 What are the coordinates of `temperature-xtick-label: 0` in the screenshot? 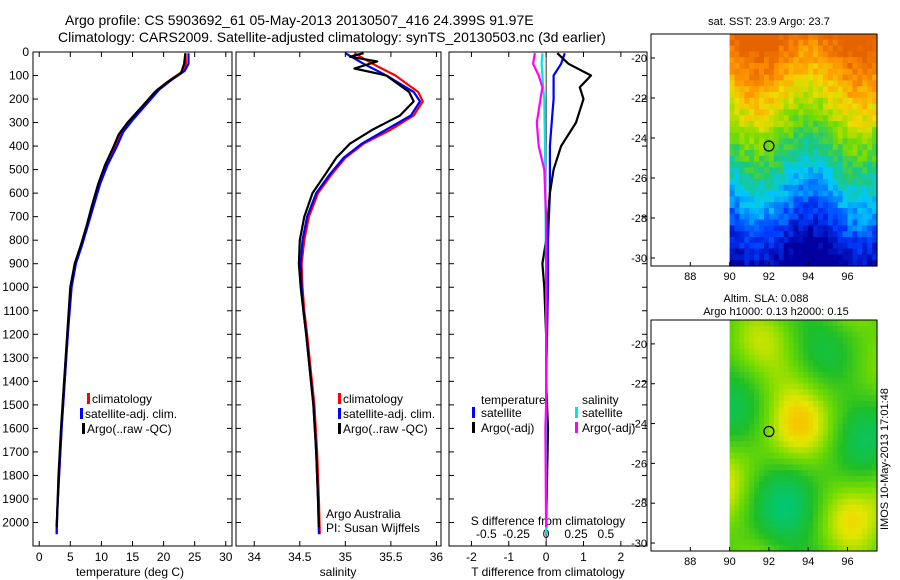 It's located at (39, 557).